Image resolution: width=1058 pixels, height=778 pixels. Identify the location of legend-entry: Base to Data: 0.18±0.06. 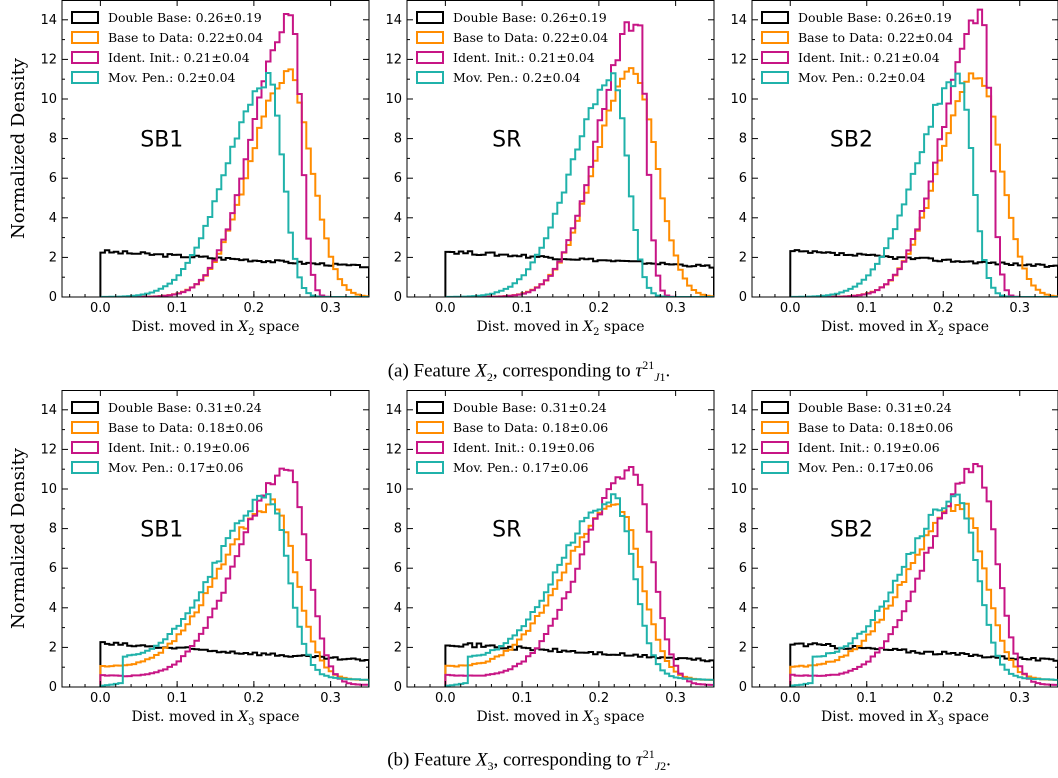
(875, 427).